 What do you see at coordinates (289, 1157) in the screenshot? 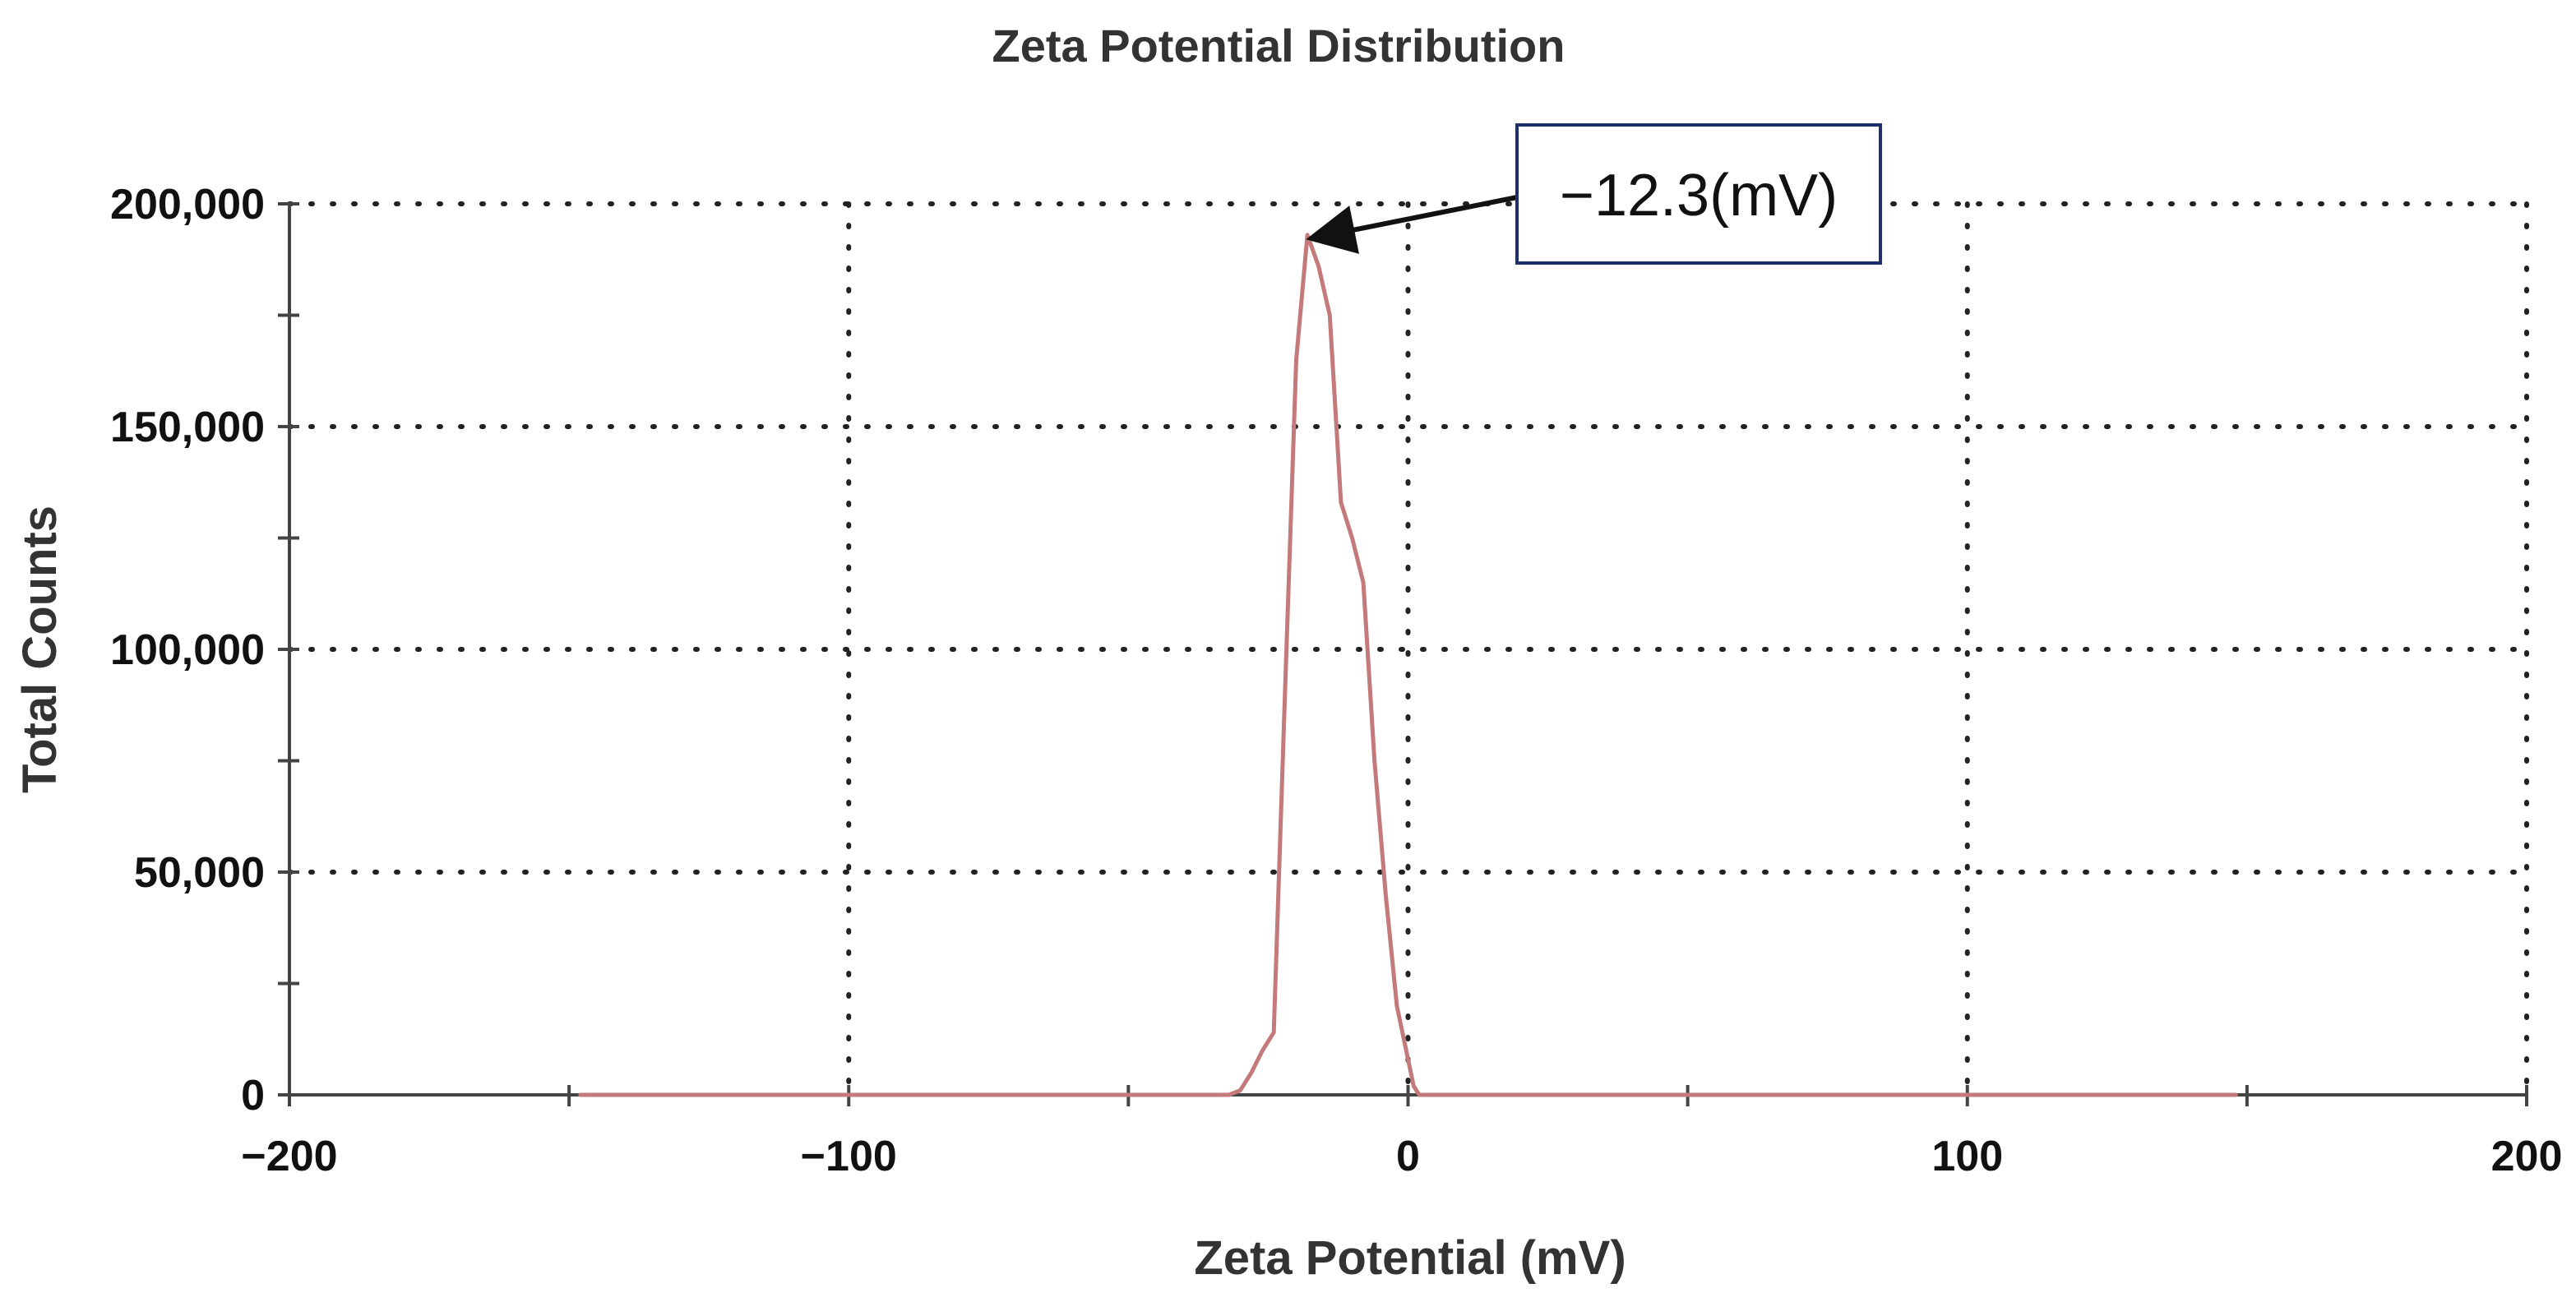
I see `x-tick-label: −200` at bounding box center [289, 1157].